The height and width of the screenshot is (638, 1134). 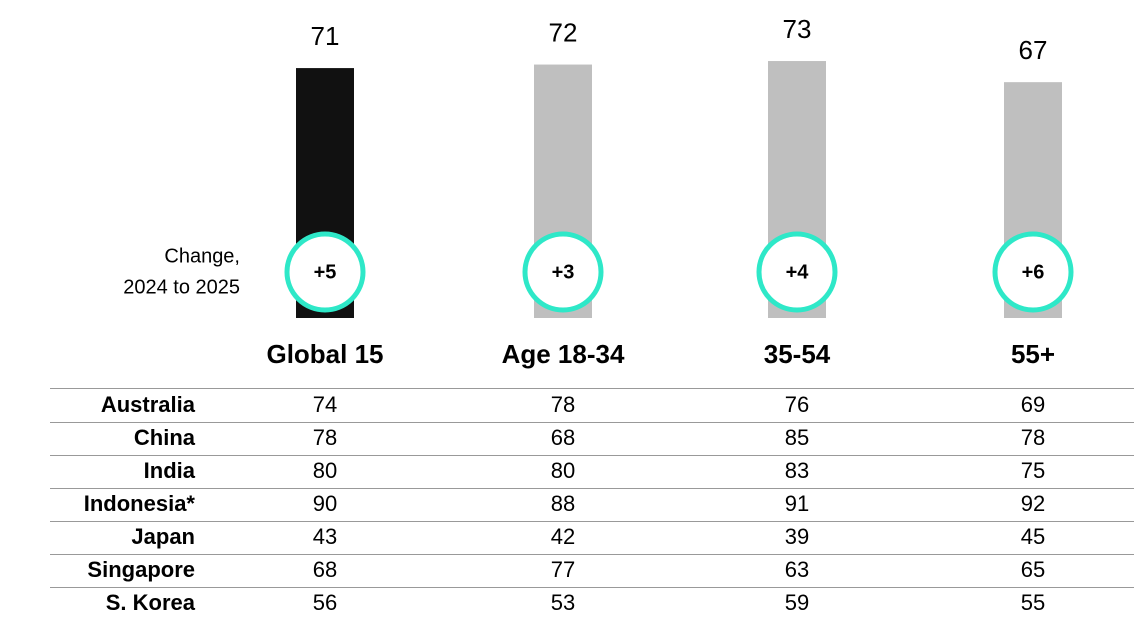 I want to click on cell: 59, so click(x=797, y=602).